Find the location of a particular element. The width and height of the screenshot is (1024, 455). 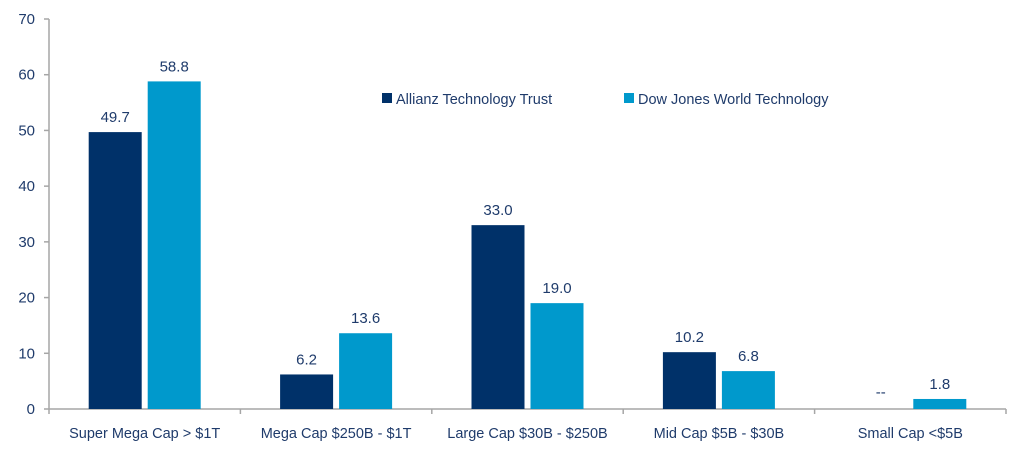

y-tick-label: 40 is located at coordinates (26, 186).